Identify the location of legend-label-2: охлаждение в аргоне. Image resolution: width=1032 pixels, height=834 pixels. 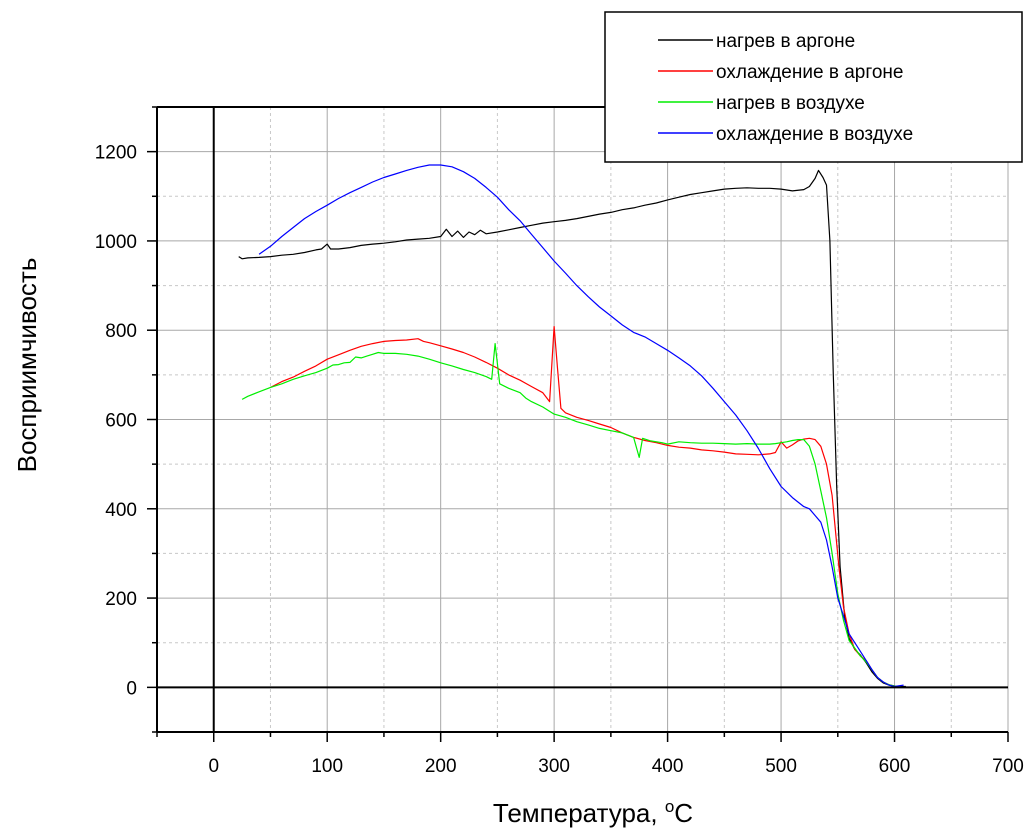
(809, 72).